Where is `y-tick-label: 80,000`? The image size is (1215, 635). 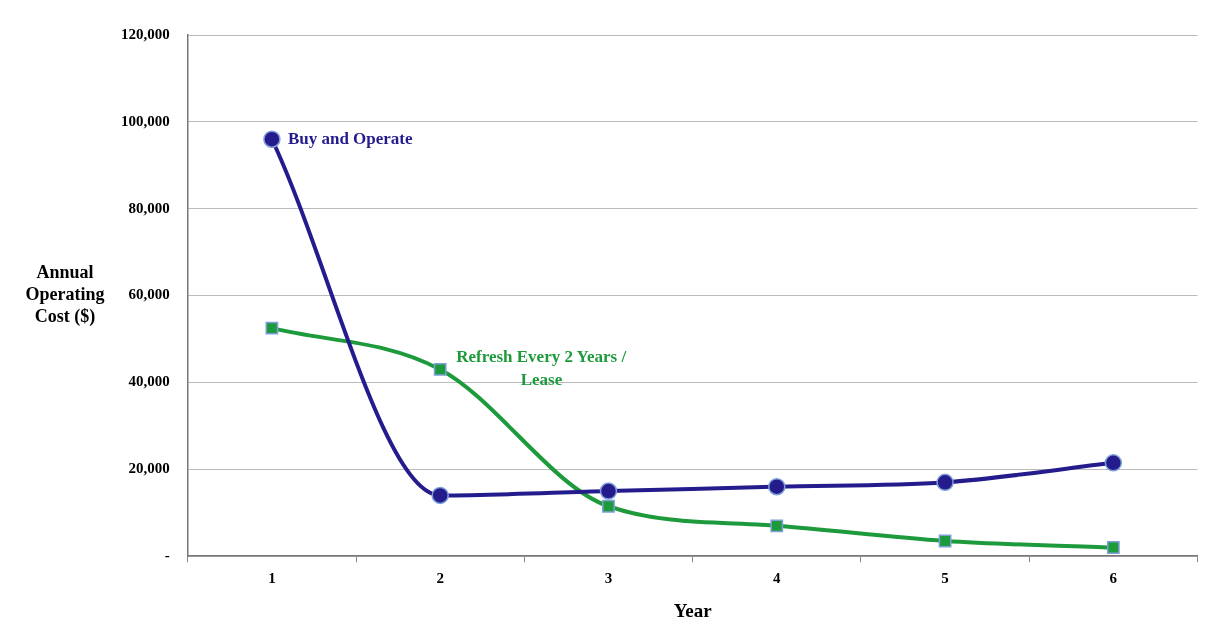
y-tick-label: 80,000 is located at coordinates (149, 207).